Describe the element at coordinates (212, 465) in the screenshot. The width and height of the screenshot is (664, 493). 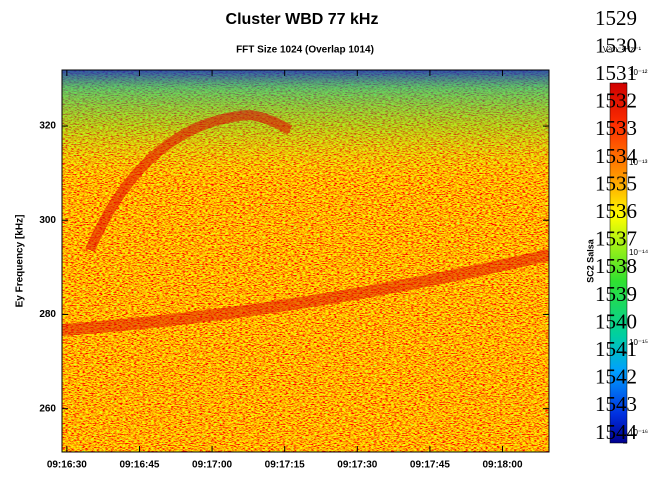
I see `x-tick-label: 09:17:00` at that location.